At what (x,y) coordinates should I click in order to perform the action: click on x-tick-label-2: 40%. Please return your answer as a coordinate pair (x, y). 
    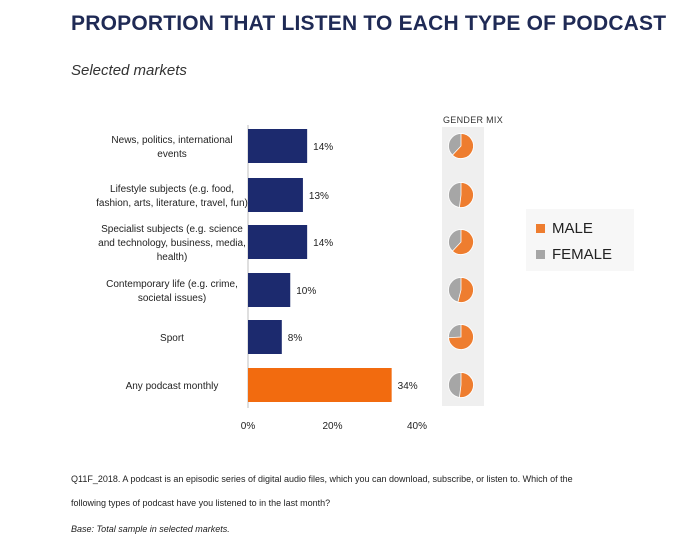
    Looking at the image, I should click on (417, 426).